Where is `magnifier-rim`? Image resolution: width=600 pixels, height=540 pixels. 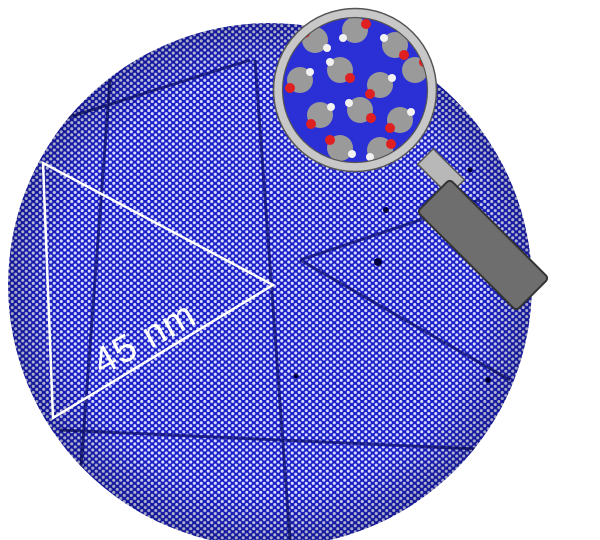
magnifier-rim is located at coordinates (355, 90).